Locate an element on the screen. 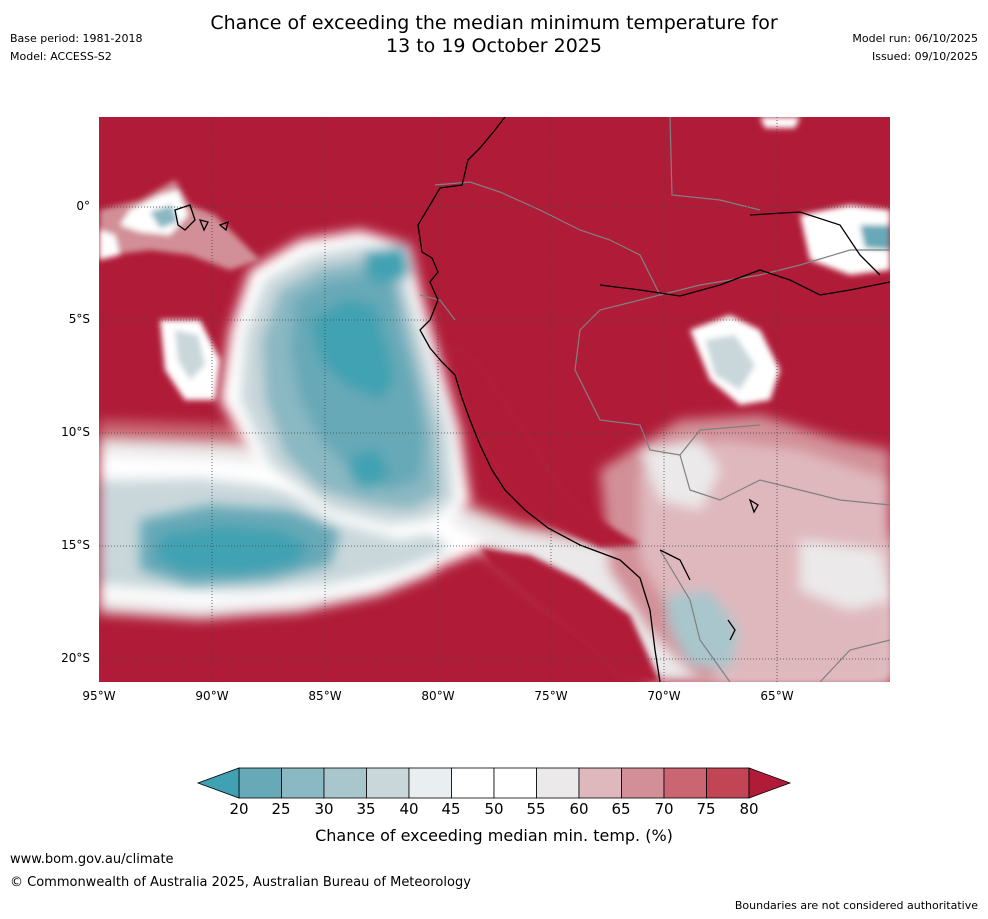 The width and height of the screenshot is (988, 919). footer-url: www.bom.gov.au/climate is located at coordinates (92, 859).